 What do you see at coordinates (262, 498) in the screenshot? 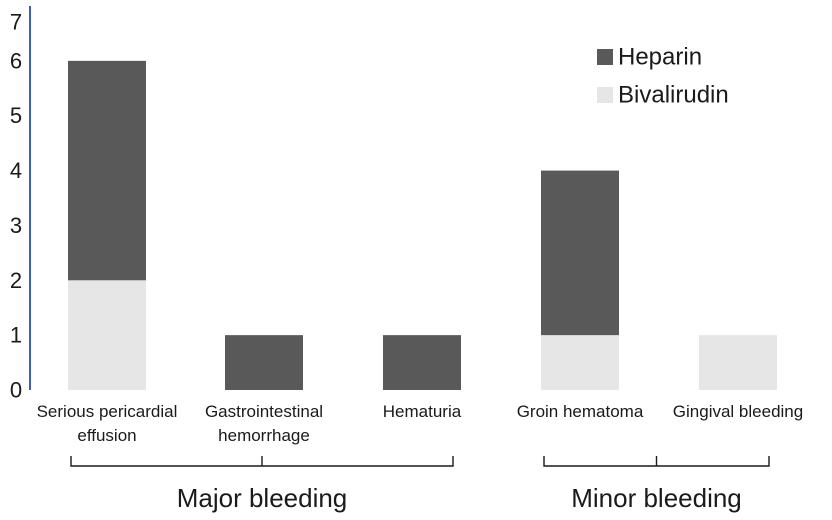
I see `group-label: Major bleeding` at bounding box center [262, 498].